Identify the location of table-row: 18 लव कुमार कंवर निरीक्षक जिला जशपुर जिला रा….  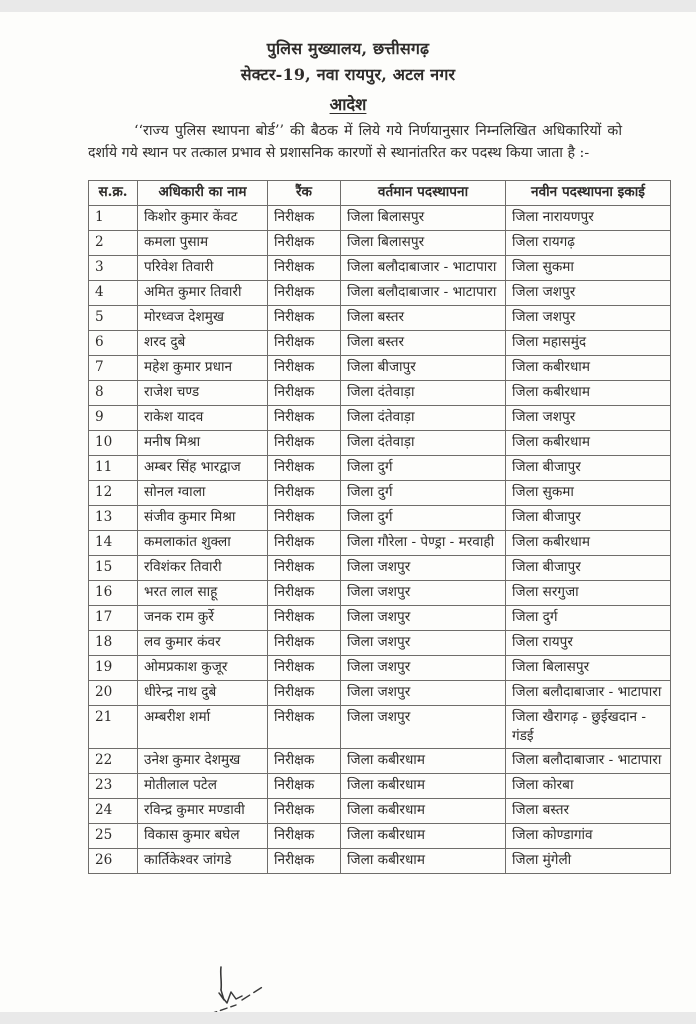
(379, 643).